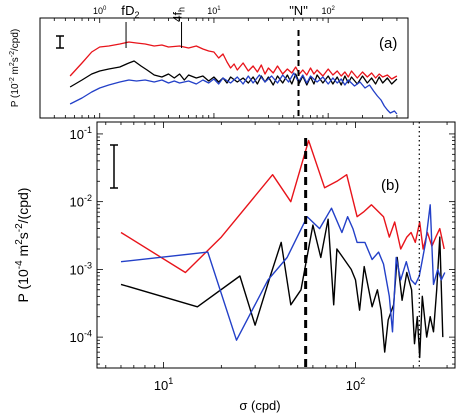  I want to click on panel-a-annotation: "N", so click(298, 10).